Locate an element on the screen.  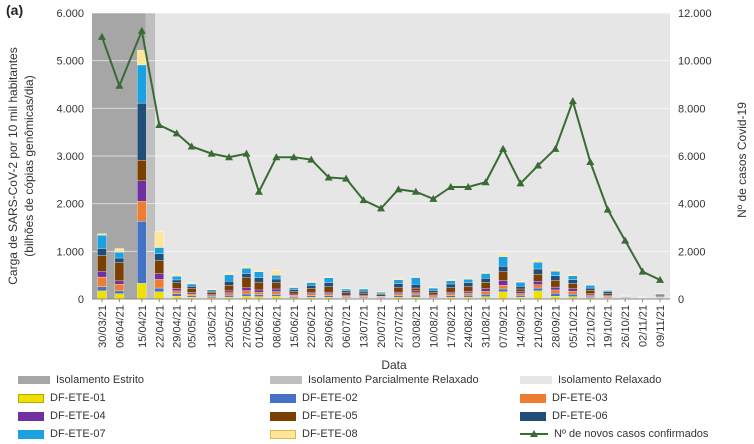
x-tick-label: 27/07/21 is located at coordinates (399, 326).